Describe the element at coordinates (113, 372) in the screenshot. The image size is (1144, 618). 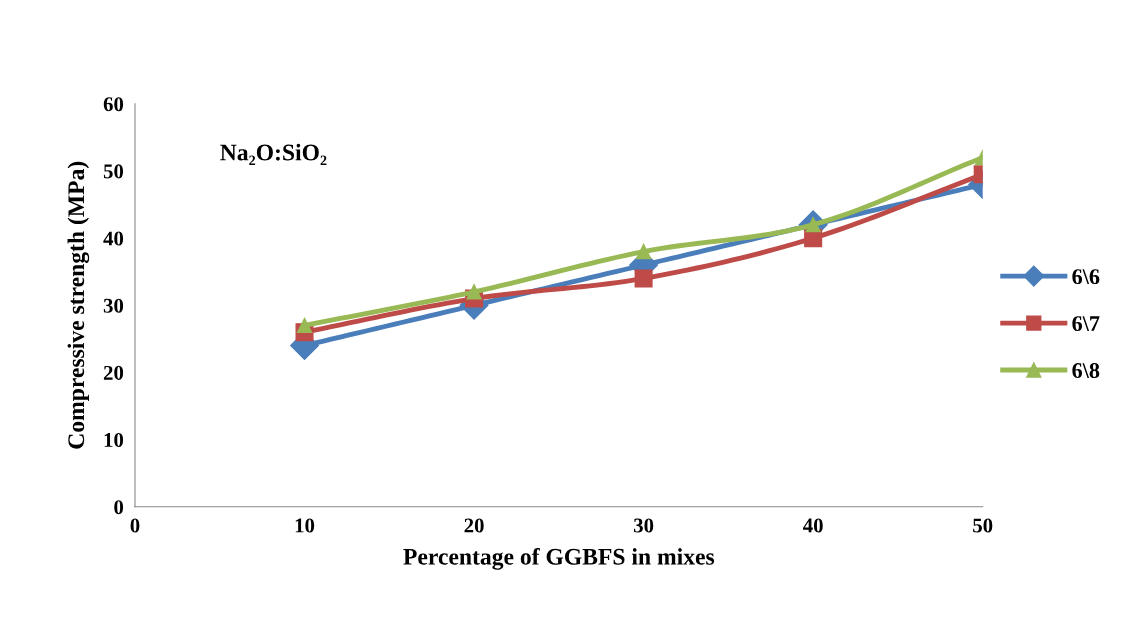
I see `y-tick-label: 20` at that location.